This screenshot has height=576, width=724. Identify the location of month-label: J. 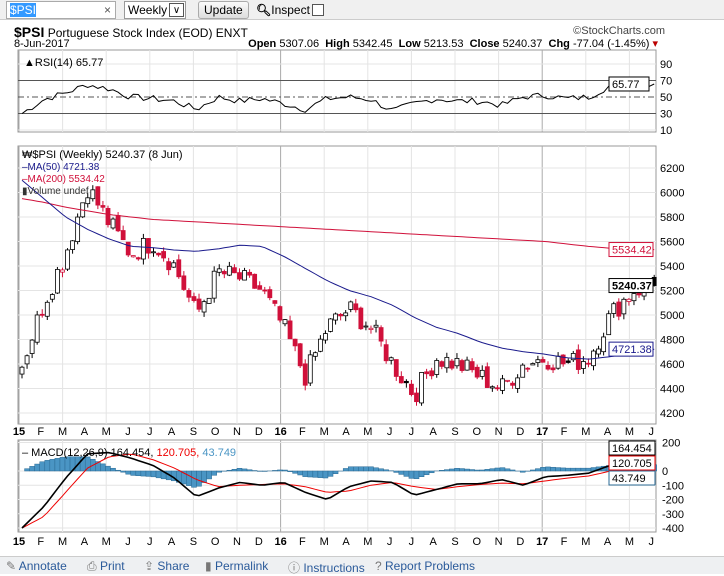
(128, 432).